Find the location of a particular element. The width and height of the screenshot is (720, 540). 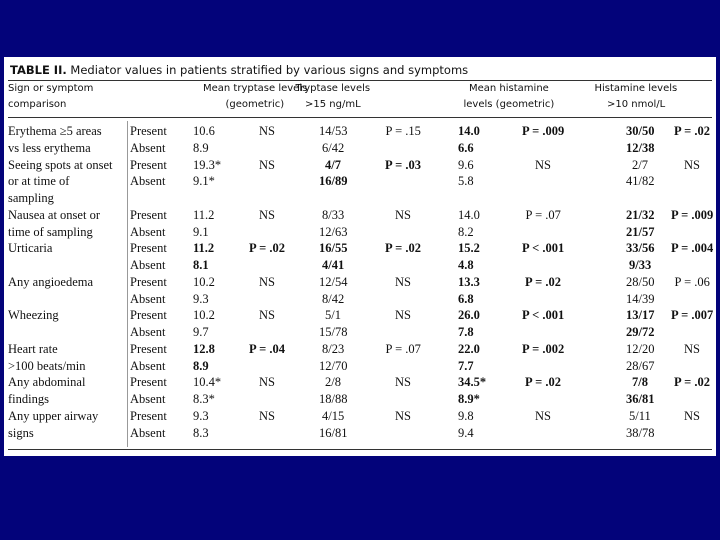

row-label: Any abdominal is located at coordinates (47, 382).